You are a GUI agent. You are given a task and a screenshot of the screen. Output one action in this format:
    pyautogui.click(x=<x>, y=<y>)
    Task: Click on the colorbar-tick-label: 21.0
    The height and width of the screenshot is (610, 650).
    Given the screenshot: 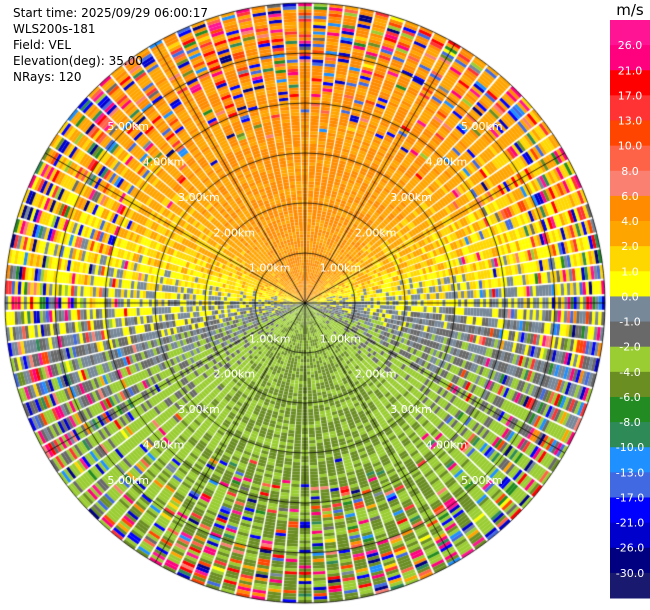 What is the action you would take?
    pyautogui.click(x=630, y=70)
    